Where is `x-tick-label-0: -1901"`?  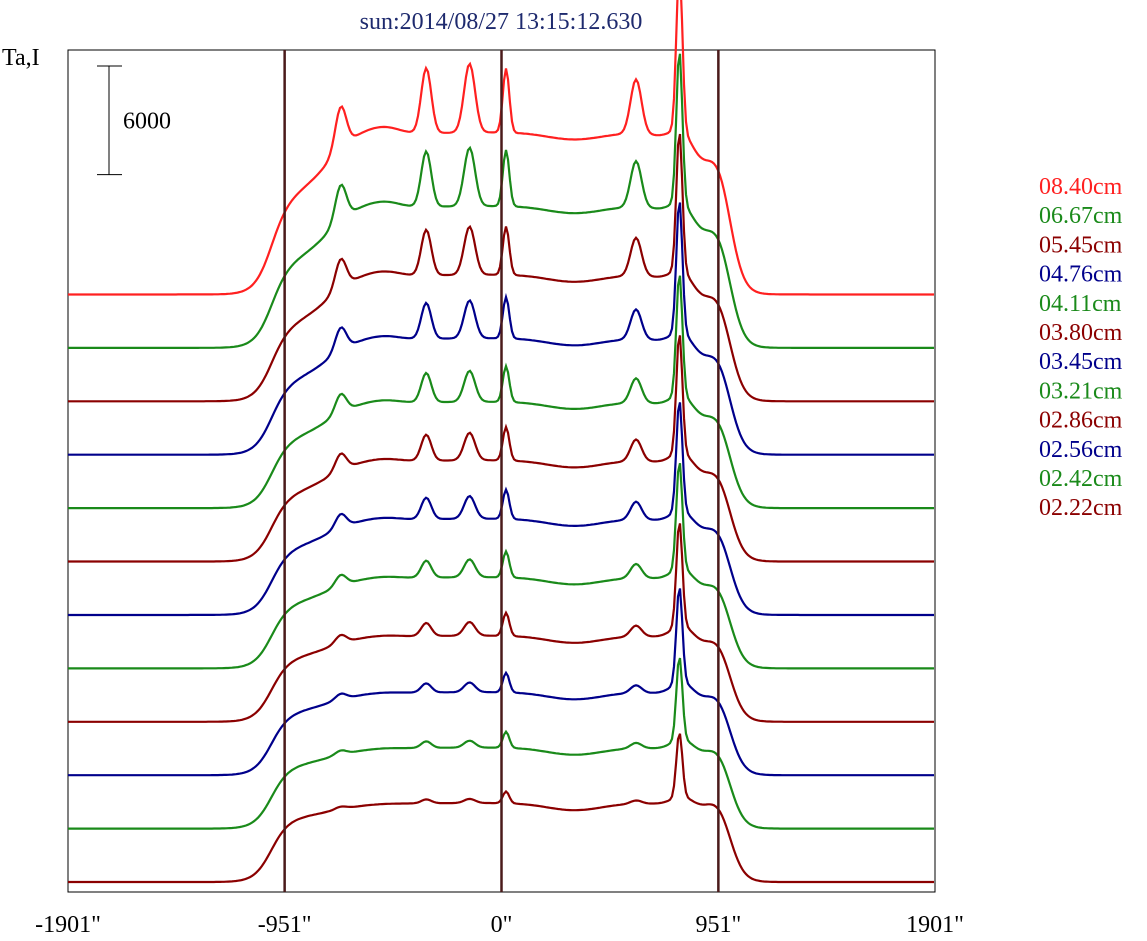 x-tick-label-0: -1901" is located at coordinates (68, 925).